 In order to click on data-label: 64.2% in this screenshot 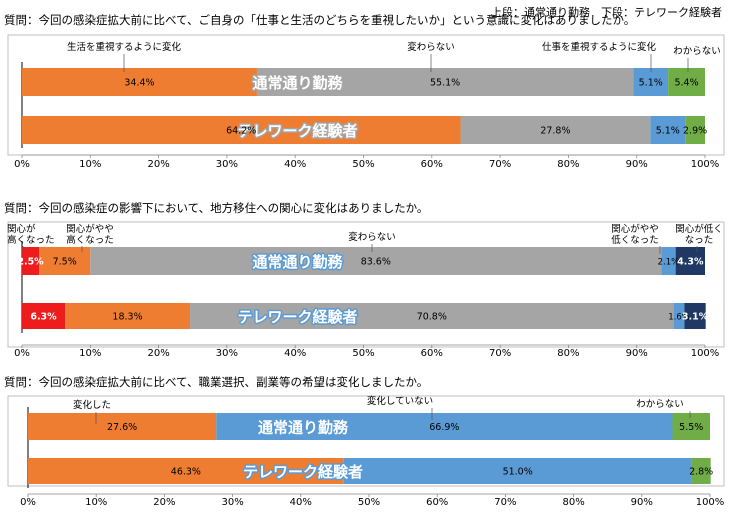, I will do `click(241, 131)`.